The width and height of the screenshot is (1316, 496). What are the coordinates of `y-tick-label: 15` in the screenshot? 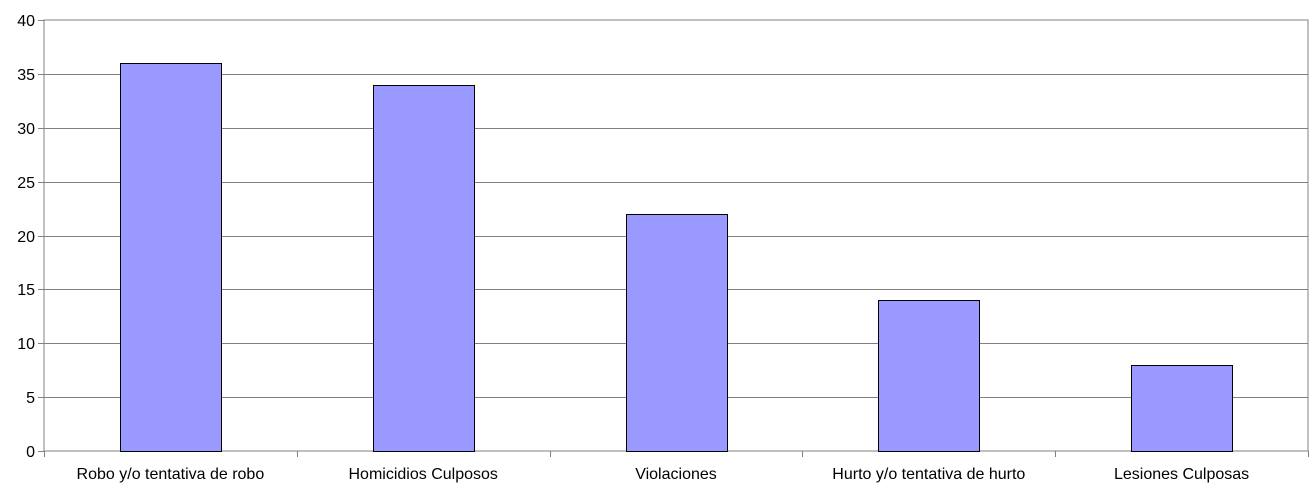 It's located at (26, 290).